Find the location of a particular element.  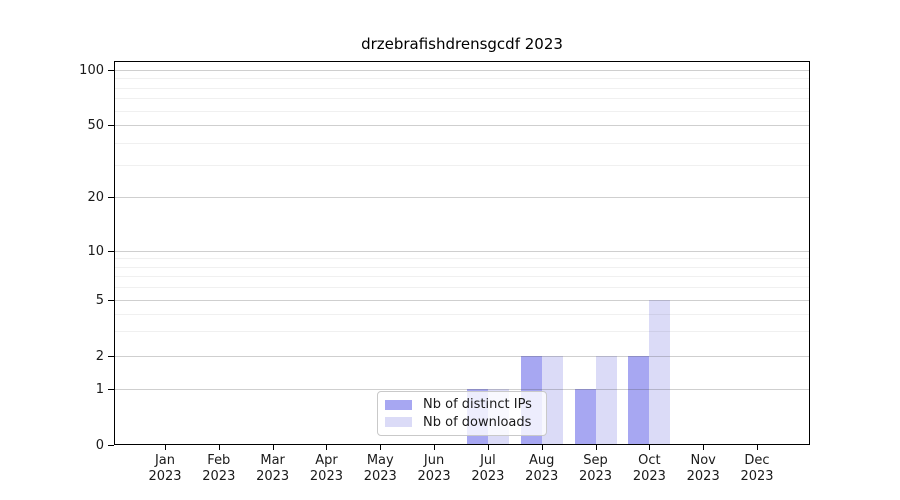

legend-swatch-downloads is located at coordinates (398, 422).